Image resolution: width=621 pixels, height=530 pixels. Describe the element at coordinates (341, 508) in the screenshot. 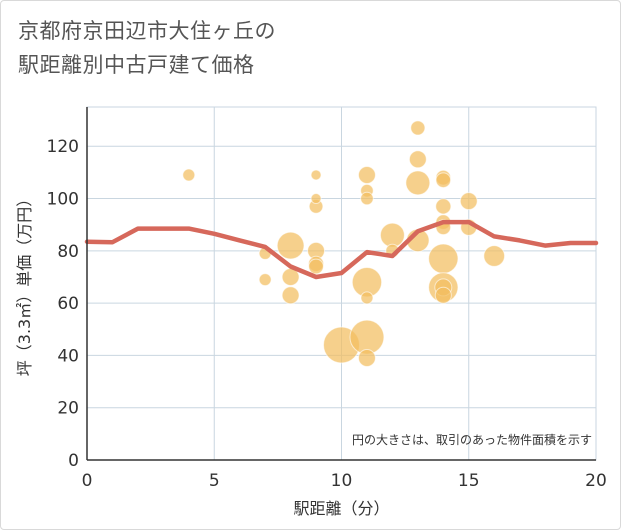

I see `x-axis-title: 駅距離（分）` at that location.